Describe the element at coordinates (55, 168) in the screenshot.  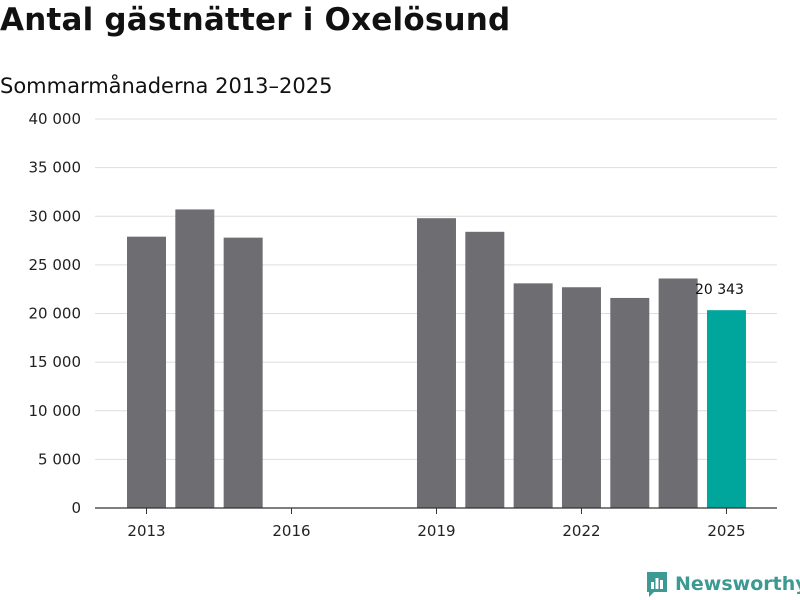
I see `y-tick-label: 35 000` at that location.